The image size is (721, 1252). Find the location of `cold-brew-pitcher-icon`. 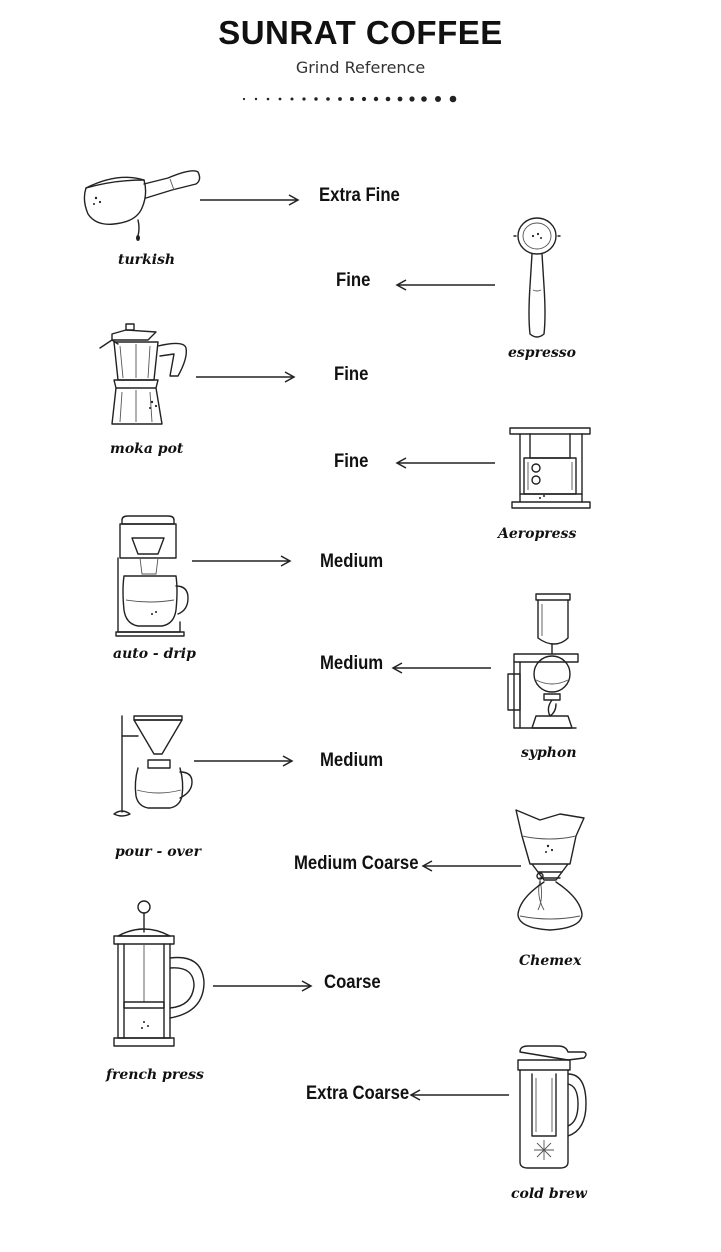

cold-brew-pitcher-icon is located at coordinates (552, 1107).